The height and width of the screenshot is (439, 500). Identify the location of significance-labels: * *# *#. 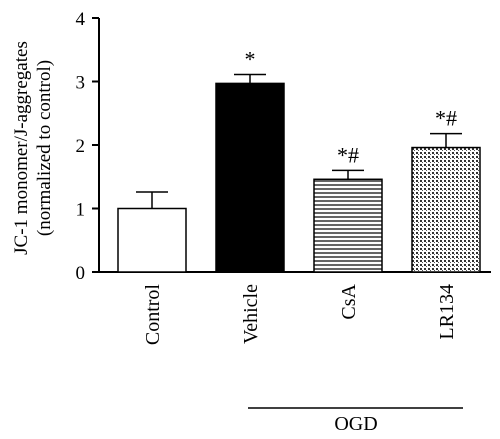
(351, 107).